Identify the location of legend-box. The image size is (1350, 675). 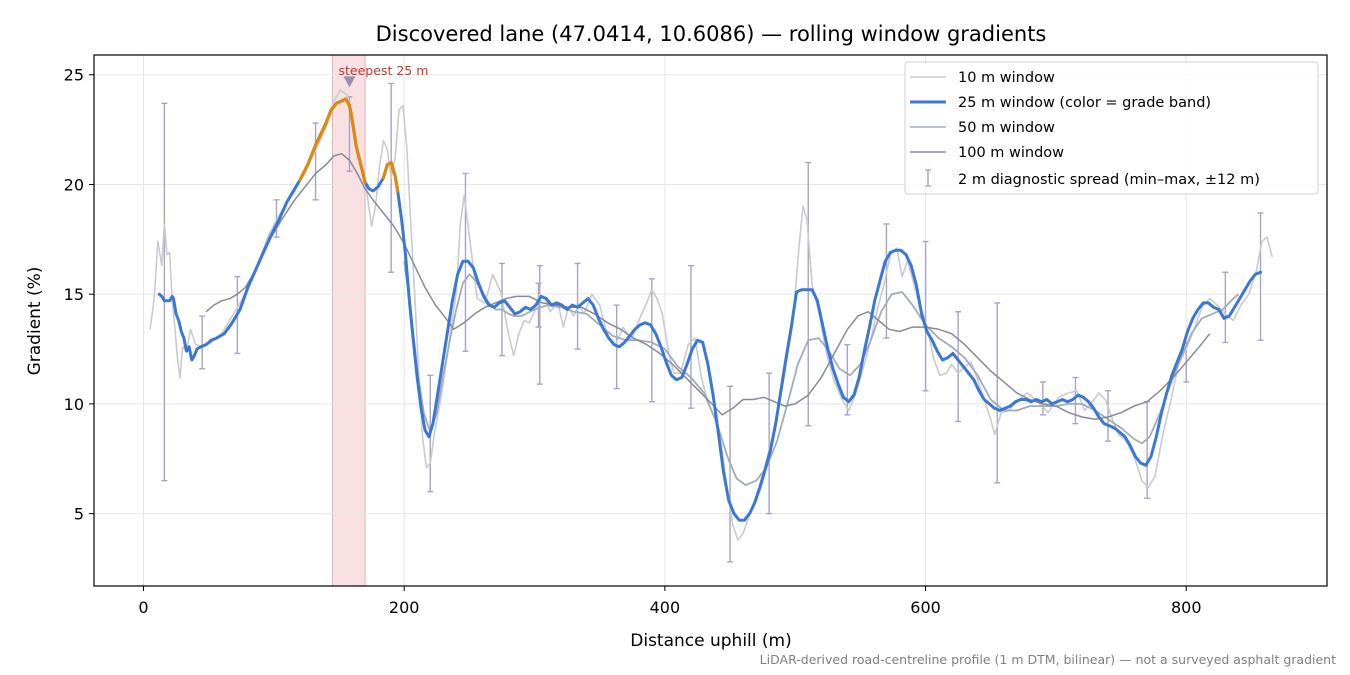
(1111, 128).